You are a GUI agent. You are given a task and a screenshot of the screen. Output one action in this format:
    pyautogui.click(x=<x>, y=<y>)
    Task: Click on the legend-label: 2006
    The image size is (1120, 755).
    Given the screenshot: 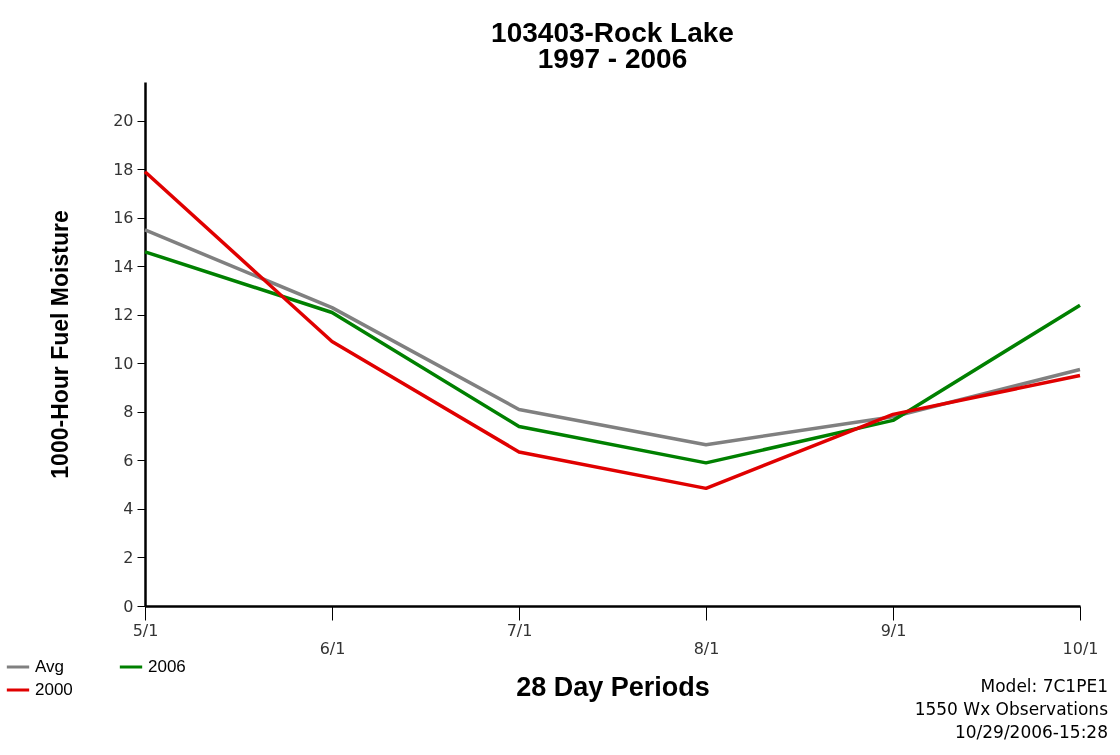 What is the action you would take?
    pyautogui.click(x=167, y=666)
    